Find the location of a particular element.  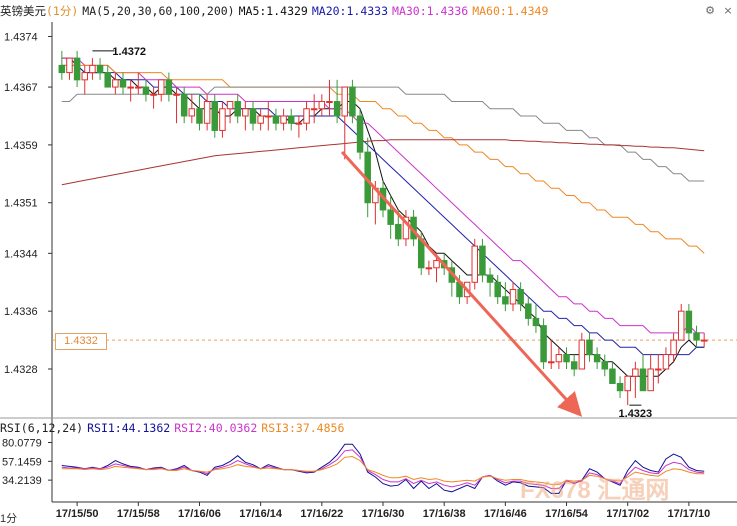

ma-indicator-label: MA(5,20,30,60,100,200) is located at coordinates (158, 11).